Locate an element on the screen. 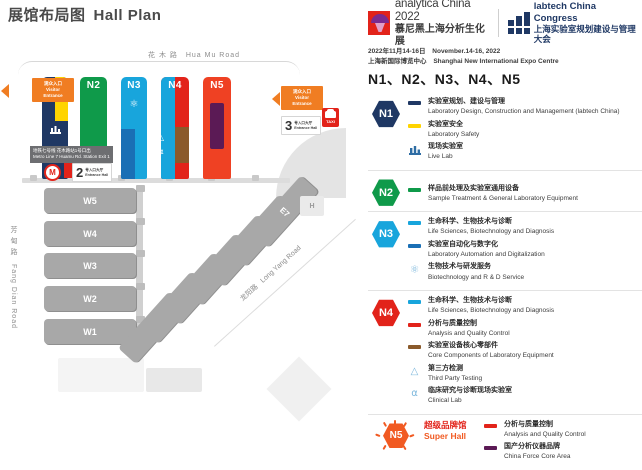 The image size is (642, 470). legend-item-cn: 国产分析仪器品牌 is located at coordinates (532, 447).